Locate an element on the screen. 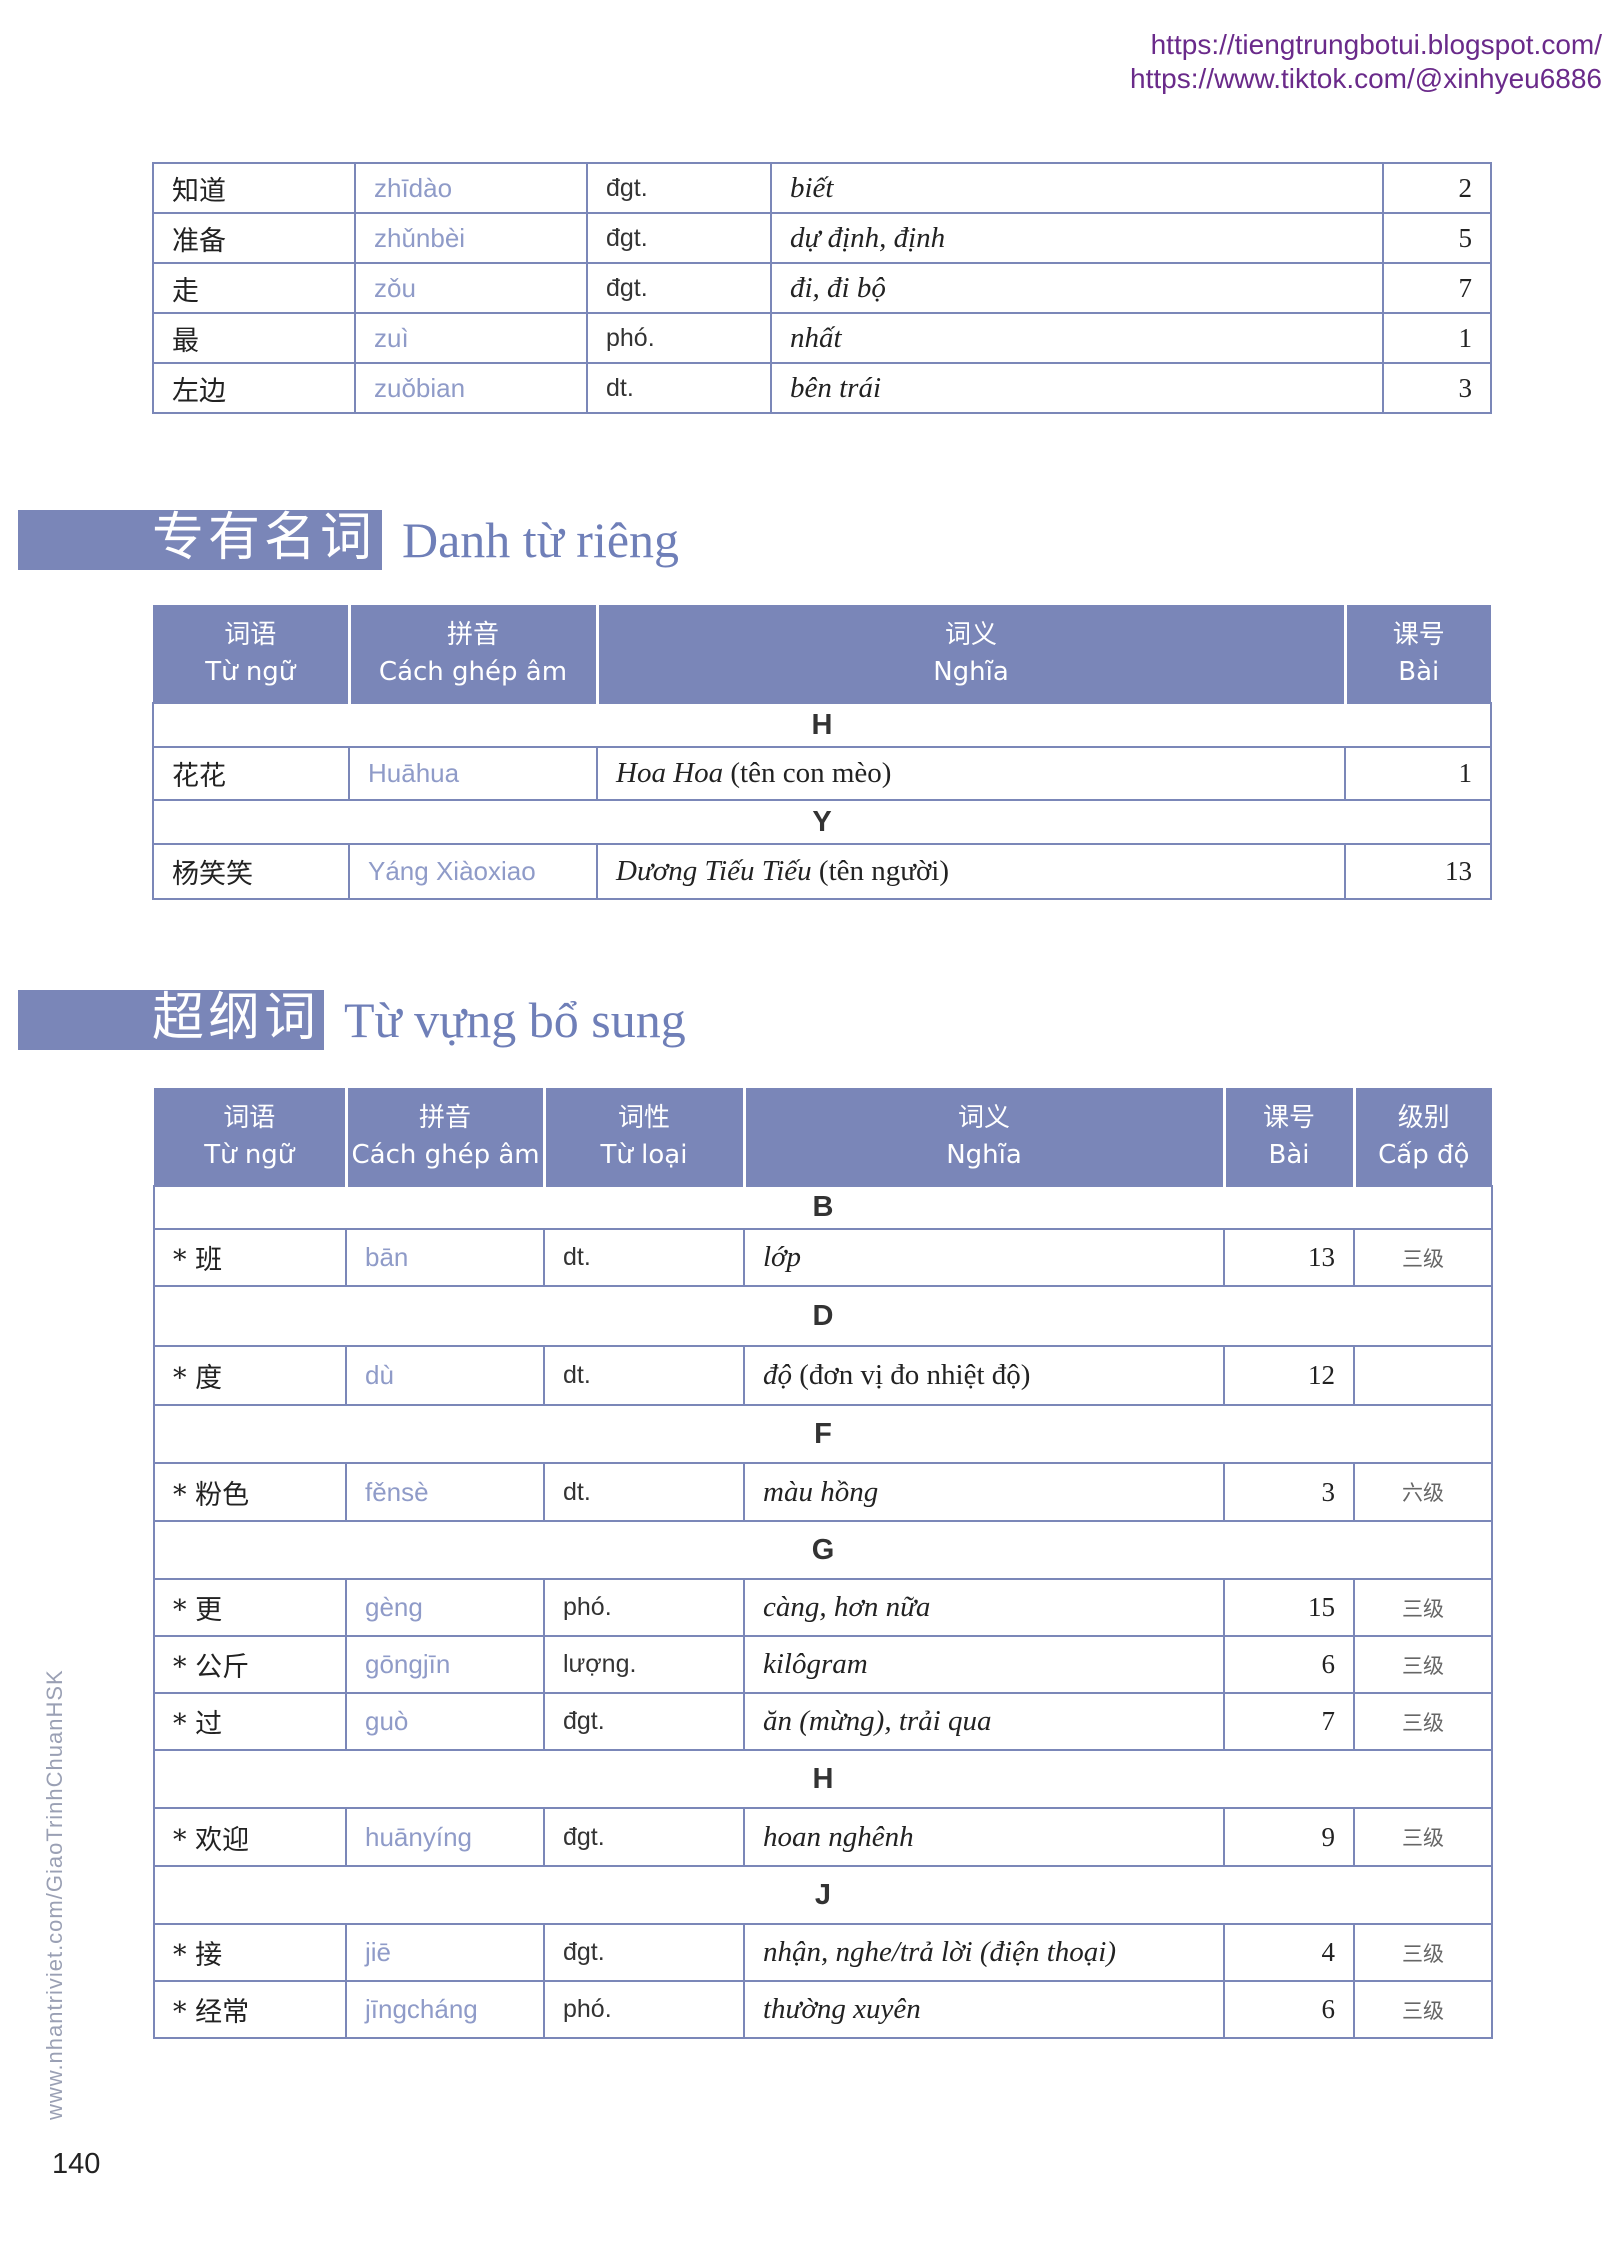 Image resolution: width=1620 pixels, height=2242 pixels. meaning-cell: thường xuyên is located at coordinates (984, 2009).